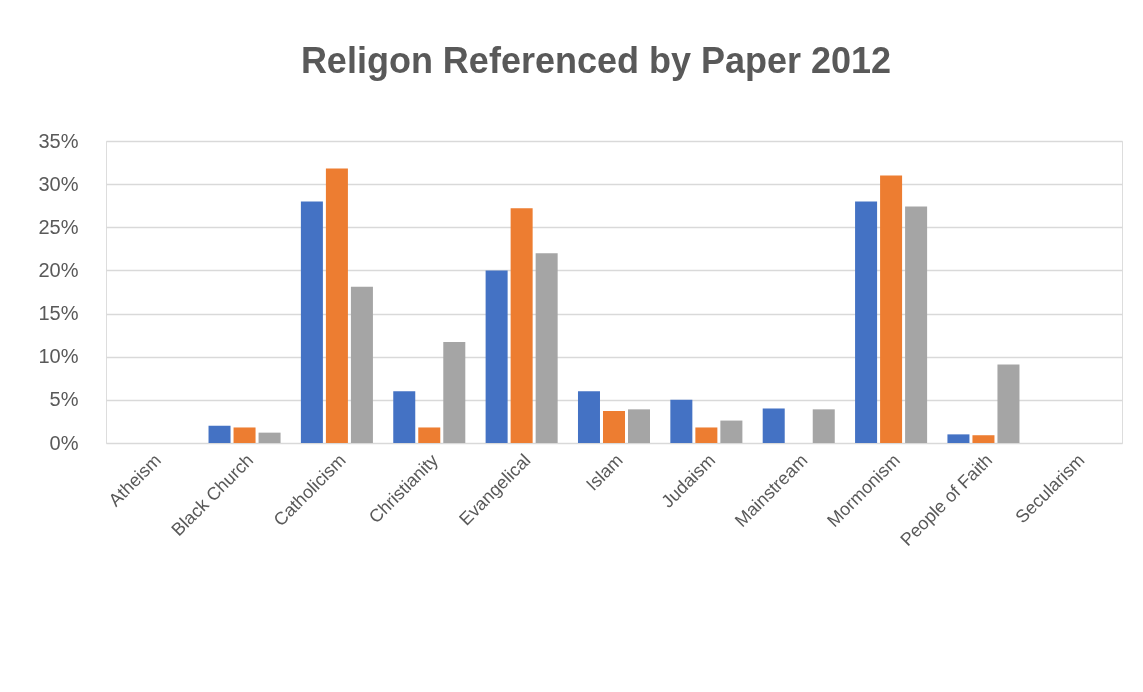 The image size is (1143, 692). I want to click on y-tick-label: 25%, so click(58, 226).